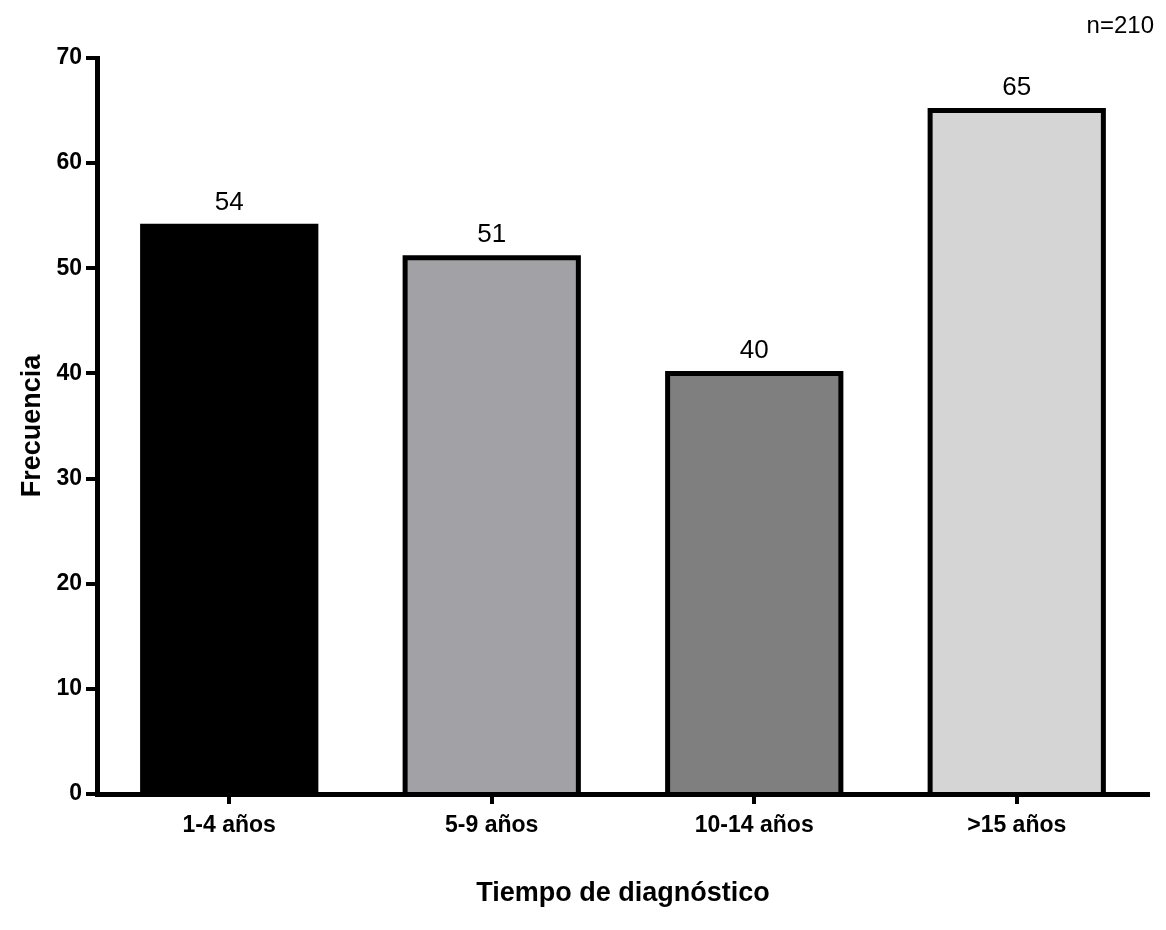 This screenshot has width=1166, height=930. What do you see at coordinates (754, 824) in the screenshot?
I see `x-tick-label: 10-14 años` at bounding box center [754, 824].